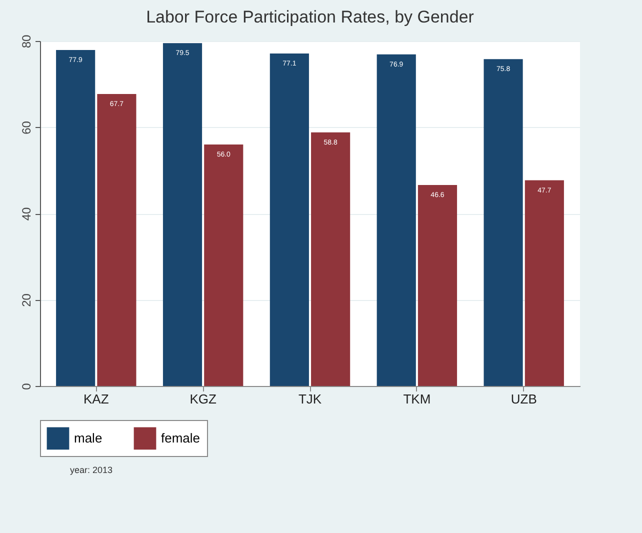 The width and height of the screenshot is (642, 533). What do you see at coordinates (310, 399) in the screenshot?
I see `x-tick-label: TJK` at bounding box center [310, 399].